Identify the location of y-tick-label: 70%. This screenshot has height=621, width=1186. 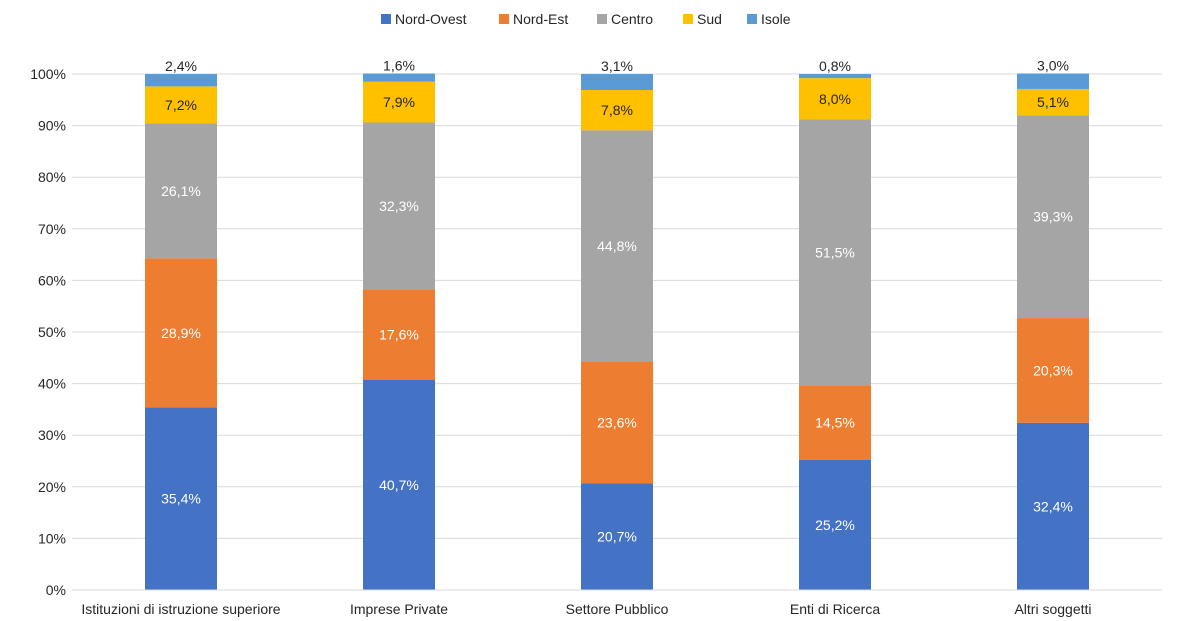
(52, 229).